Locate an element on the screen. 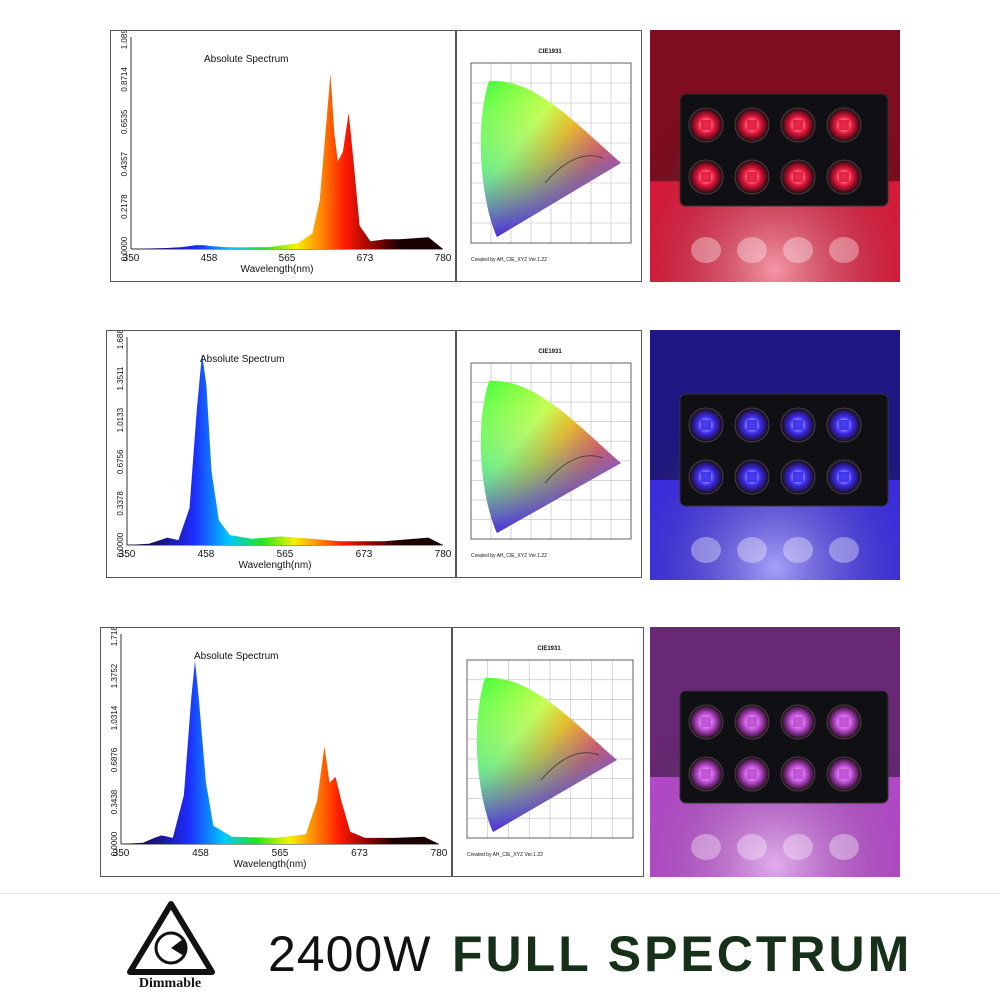 The width and height of the screenshot is (1000, 1000). footer-divider is located at coordinates (500, 893).